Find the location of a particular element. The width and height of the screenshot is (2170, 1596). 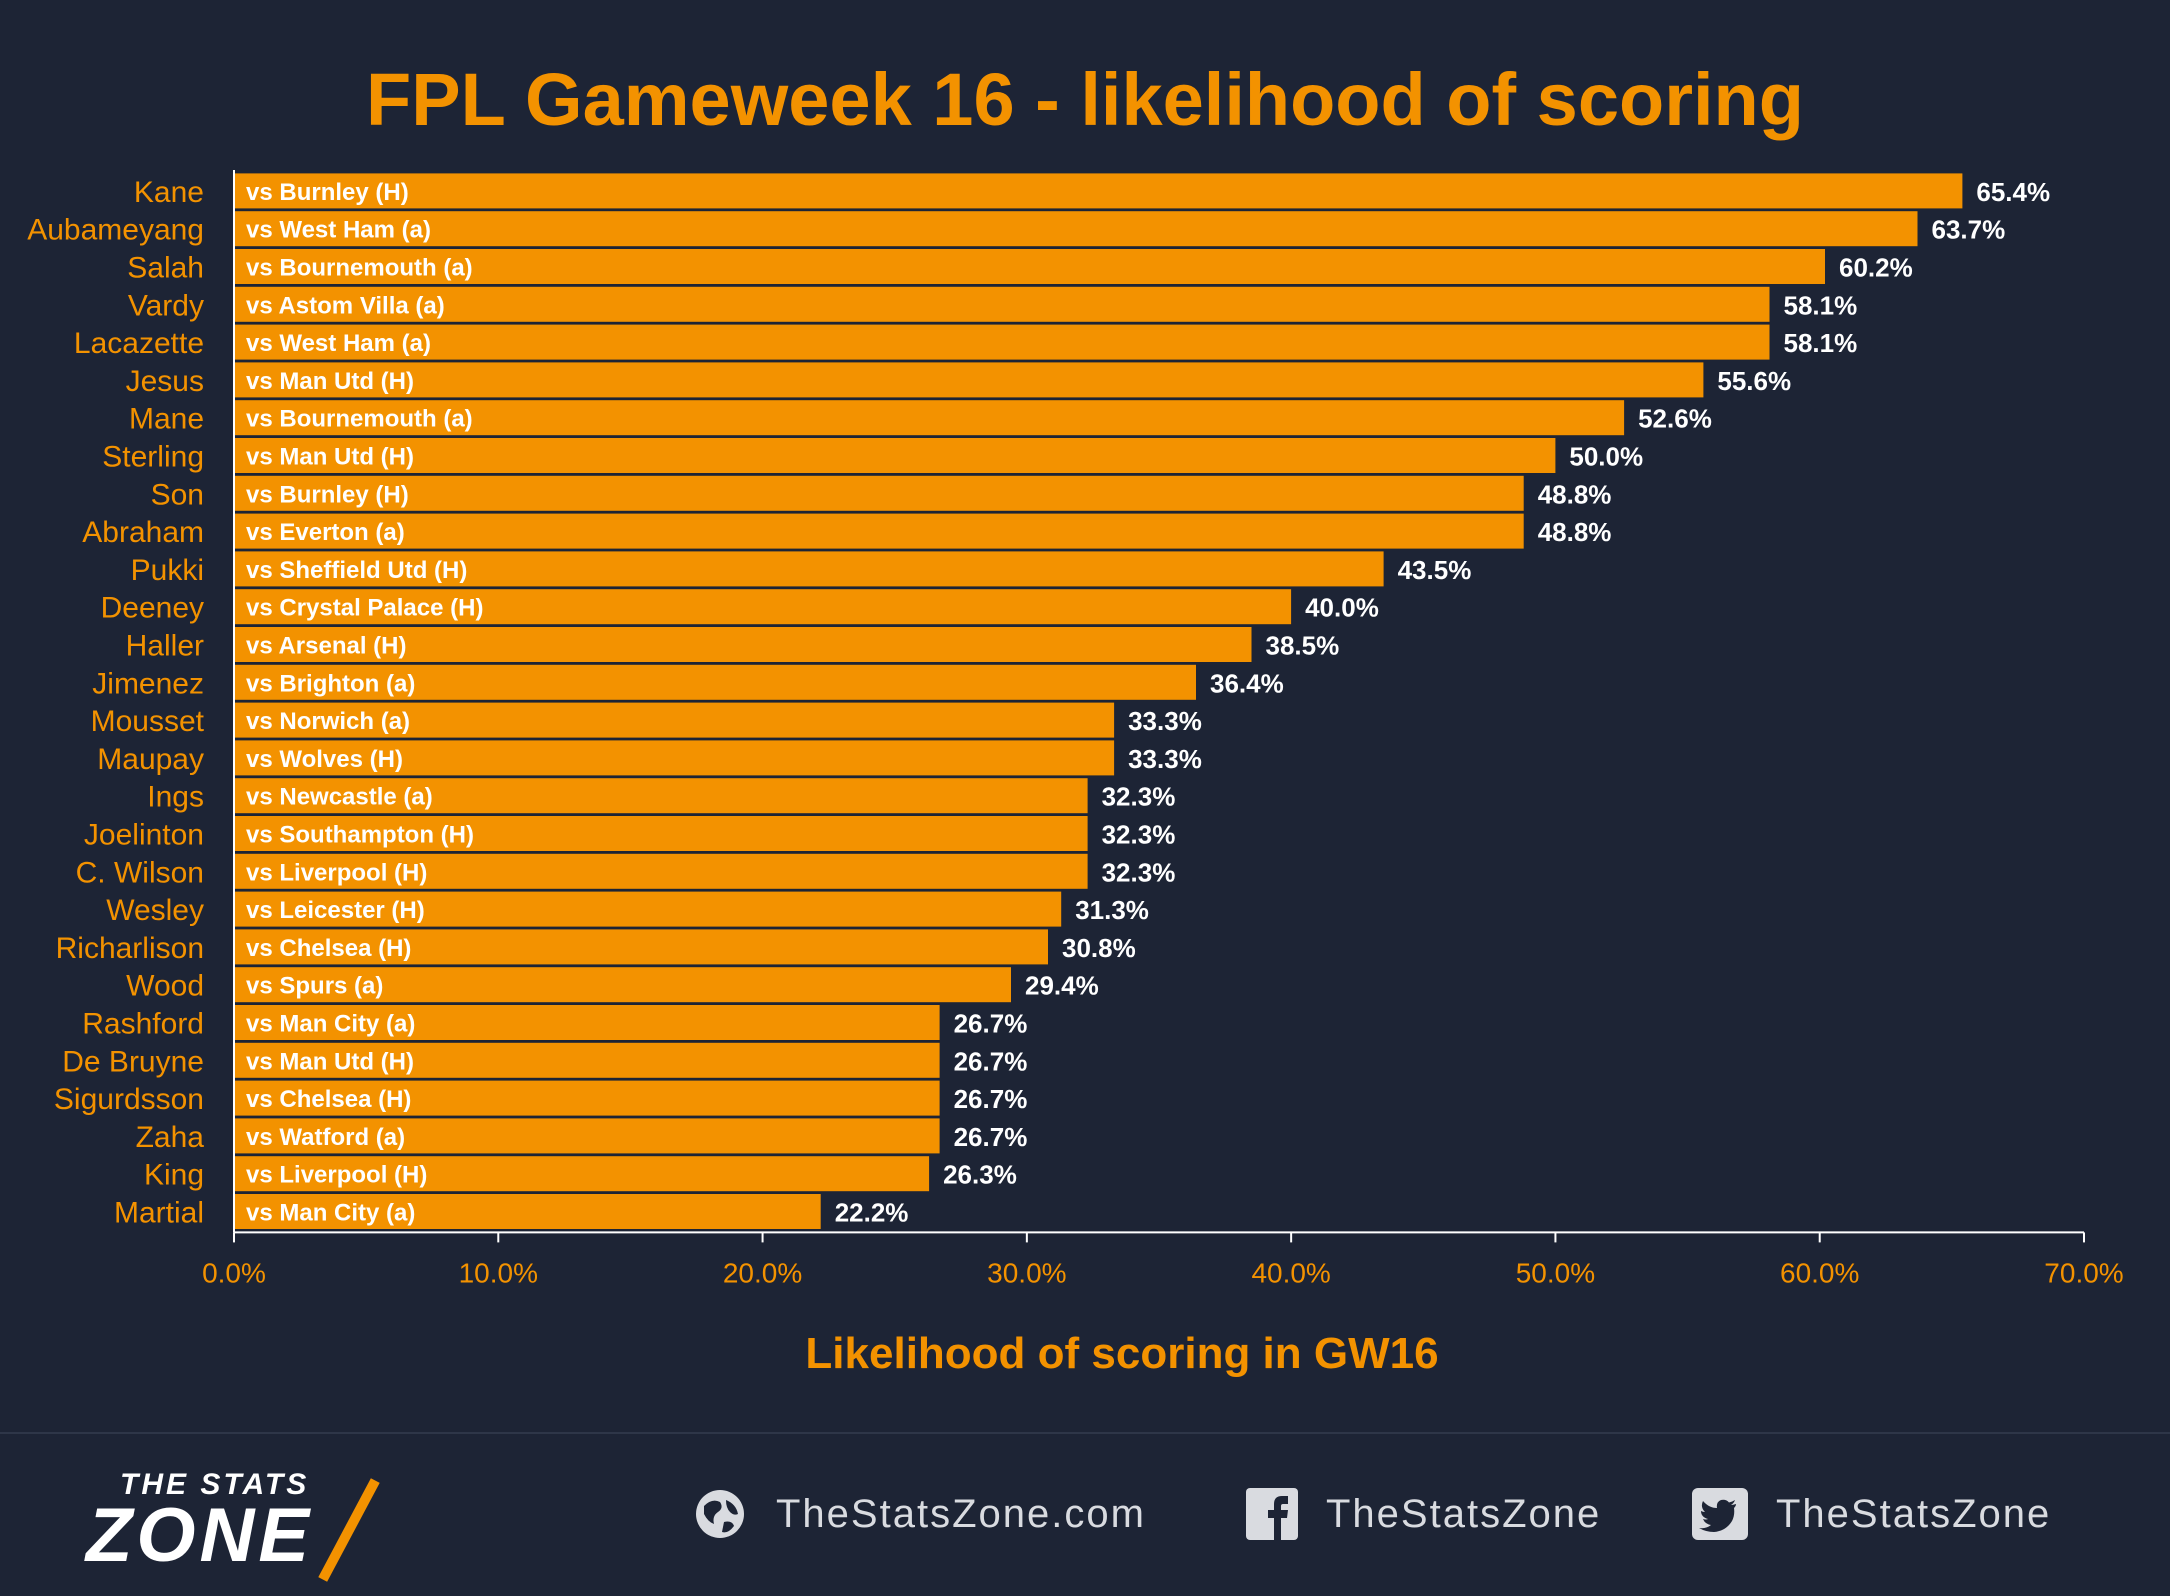

x-tick-label: 0.0% is located at coordinates (234, 1272).